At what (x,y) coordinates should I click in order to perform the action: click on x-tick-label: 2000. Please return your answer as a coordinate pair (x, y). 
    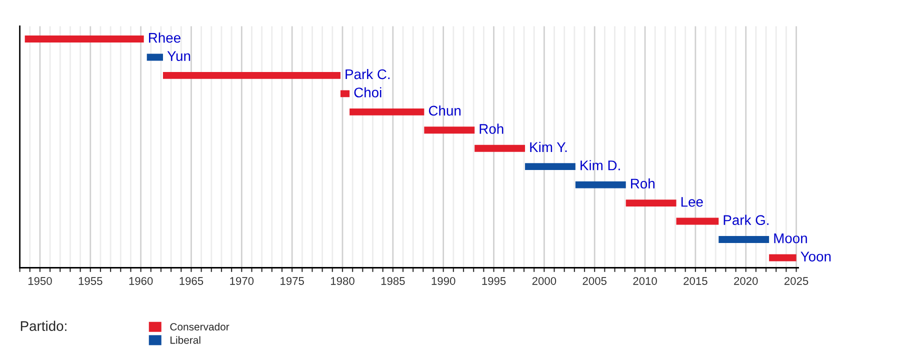
    Looking at the image, I should click on (544, 281).